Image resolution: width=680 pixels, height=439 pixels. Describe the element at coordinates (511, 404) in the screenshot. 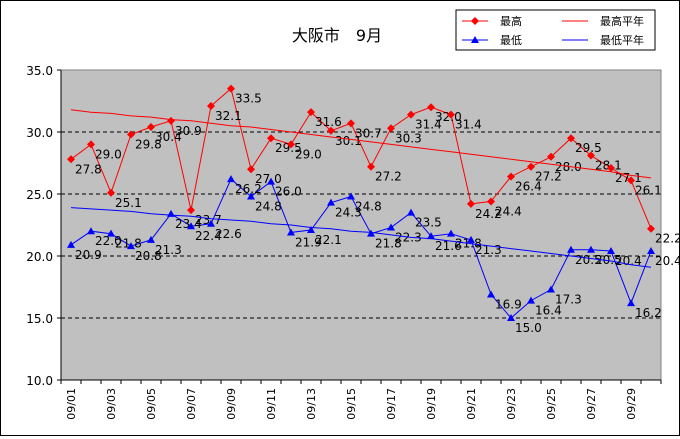

I see `x-tick-label: 09/23` at that location.